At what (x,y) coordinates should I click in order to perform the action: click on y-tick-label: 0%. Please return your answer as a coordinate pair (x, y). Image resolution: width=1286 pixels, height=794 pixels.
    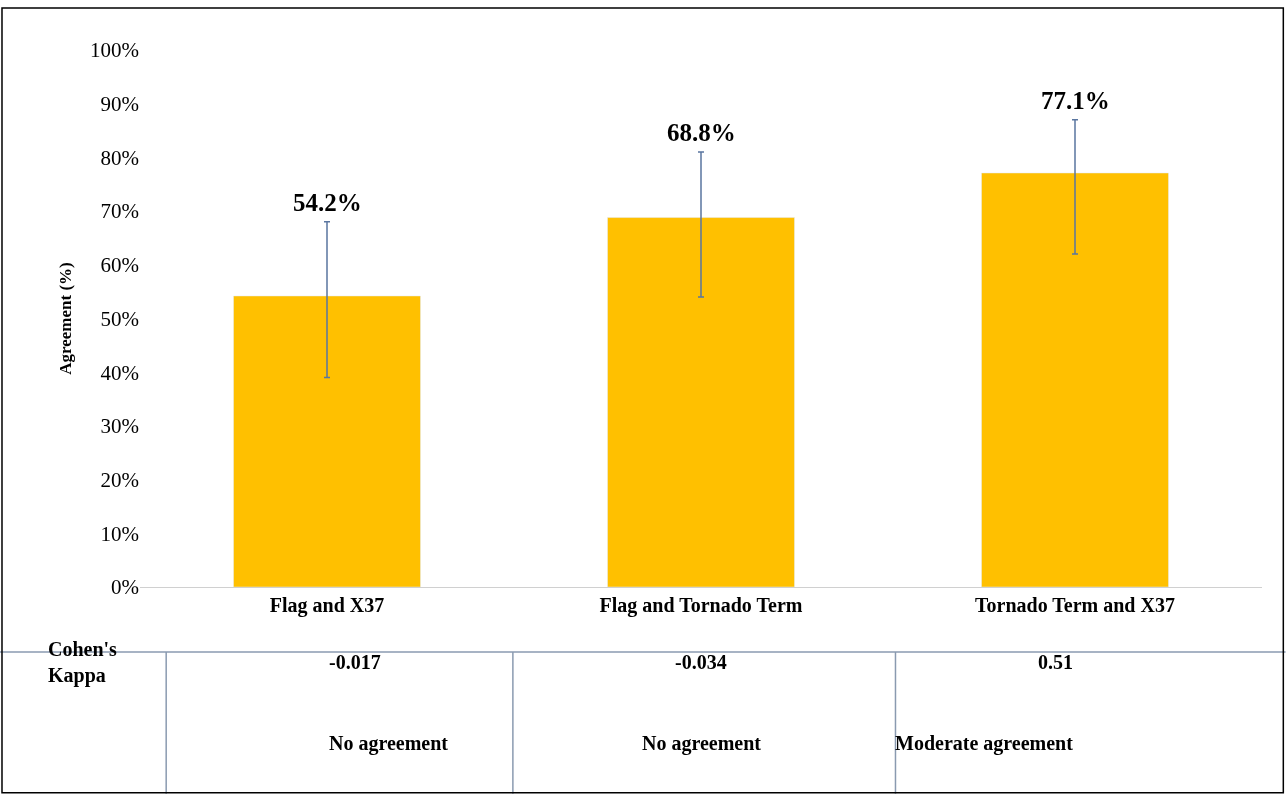
    Looking at the image, I should click on (125, 587).